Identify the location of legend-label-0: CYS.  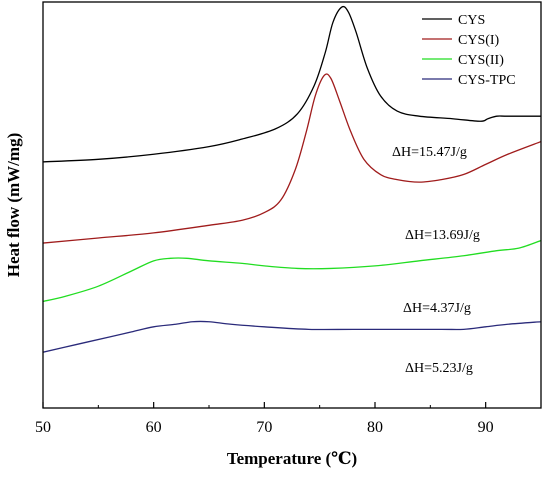
(471, 20).